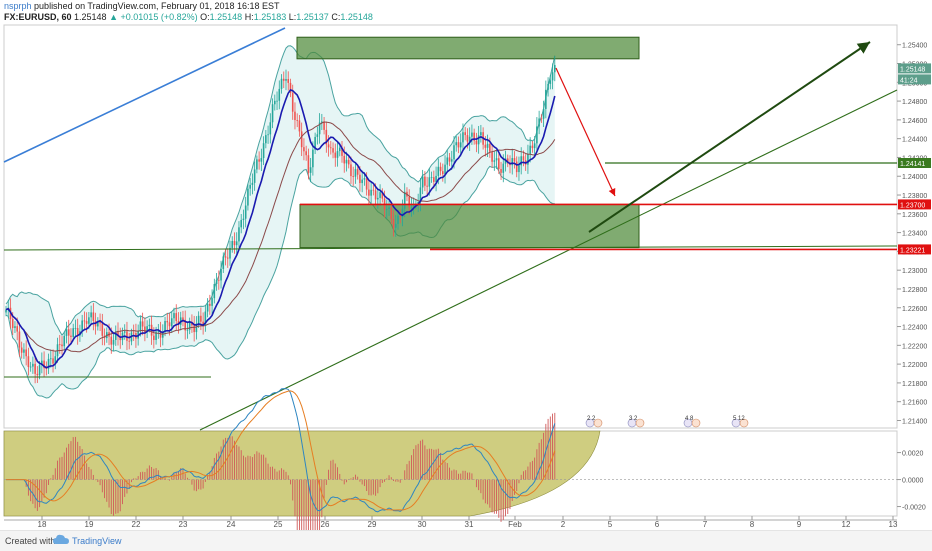 This screenshot has height=551, width=932. I want to click on event-count-label: 2 2, so click(591, 419).